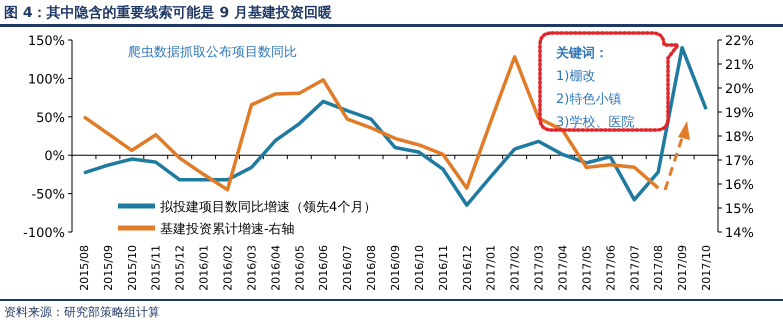  I want to click on y2-tick-label: 18%, so click(739, 137).